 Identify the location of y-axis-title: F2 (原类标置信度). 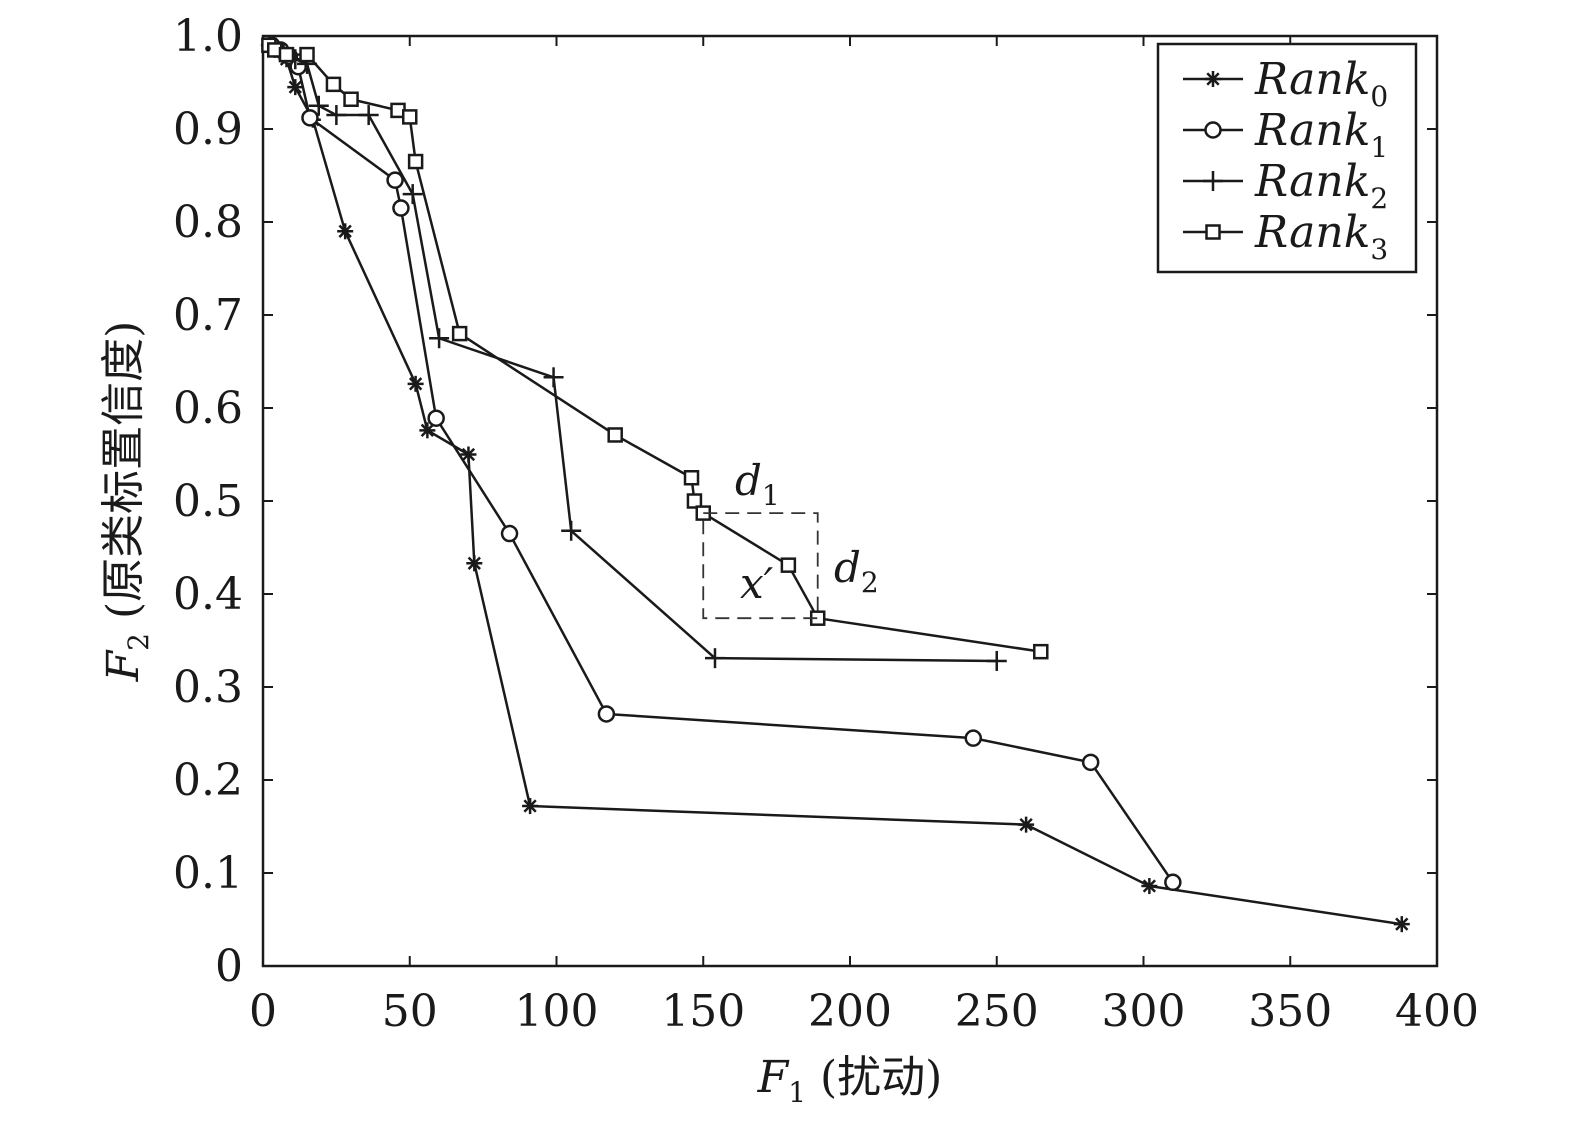
(126, 502).